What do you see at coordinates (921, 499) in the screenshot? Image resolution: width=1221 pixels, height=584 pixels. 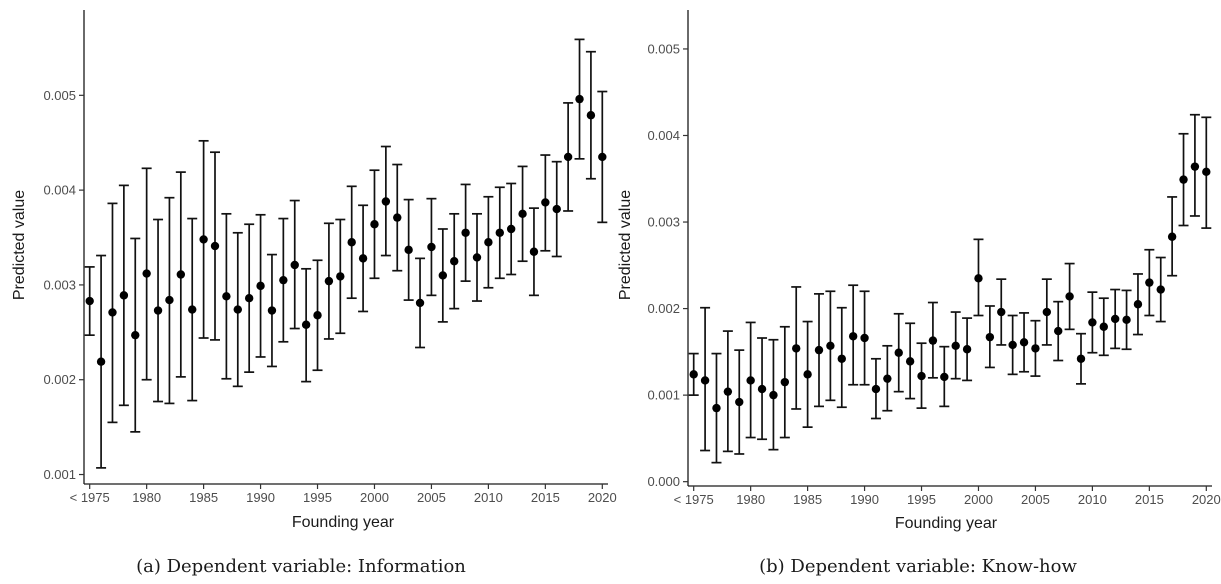 I see `x-tick-label: 1995` at bounding box center [921, 499].